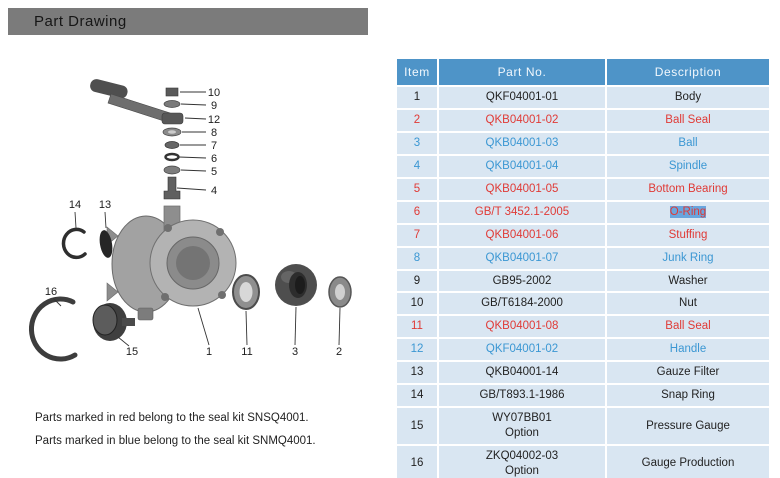  I want to click on selected-text: O-Ring, so click(688, 211).